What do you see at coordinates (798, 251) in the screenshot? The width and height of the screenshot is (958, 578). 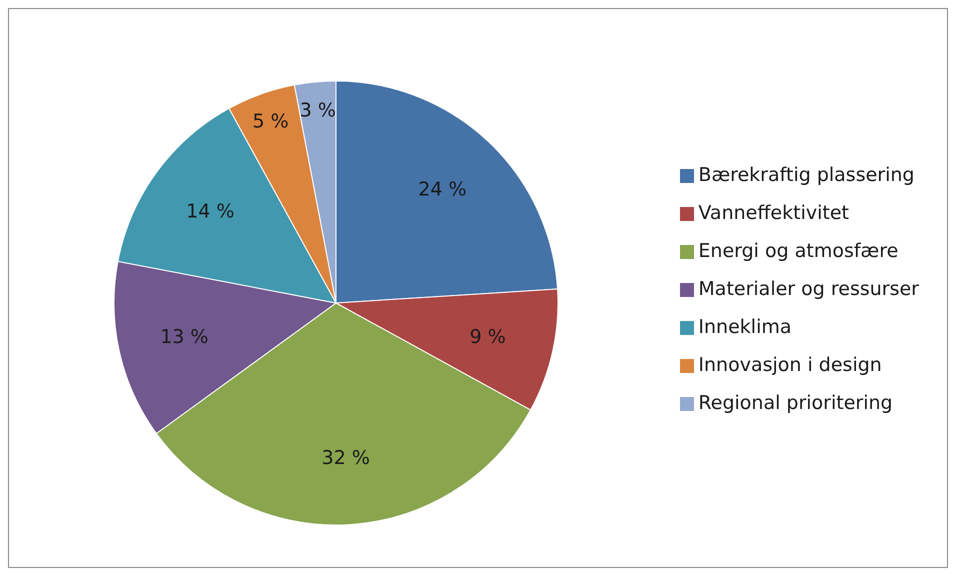 I see `legend-label: Energi og atmosfære` at bounding box center [798, 251].